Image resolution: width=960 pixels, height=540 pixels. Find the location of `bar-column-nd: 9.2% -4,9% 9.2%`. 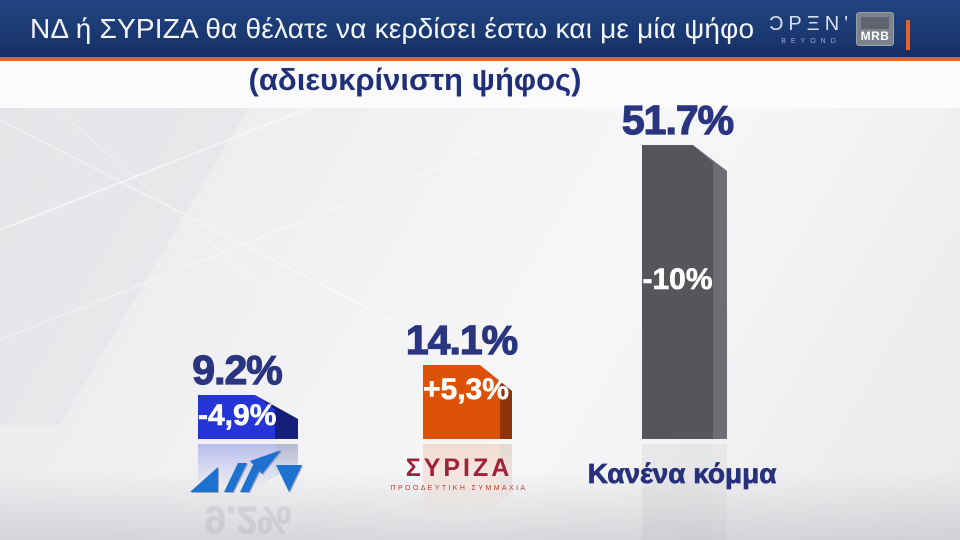

bar-column-nd: 9.2% -4,9% 9.2% is located at coordinates (246, 443).